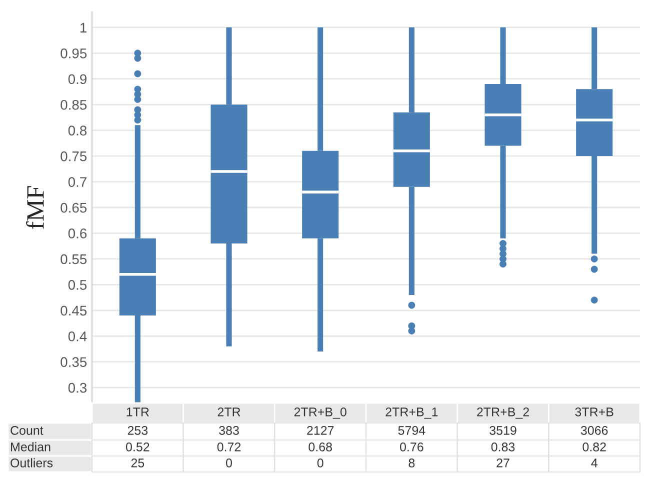  I want to click on y-tick-label: 0.85, so click(73, 105).